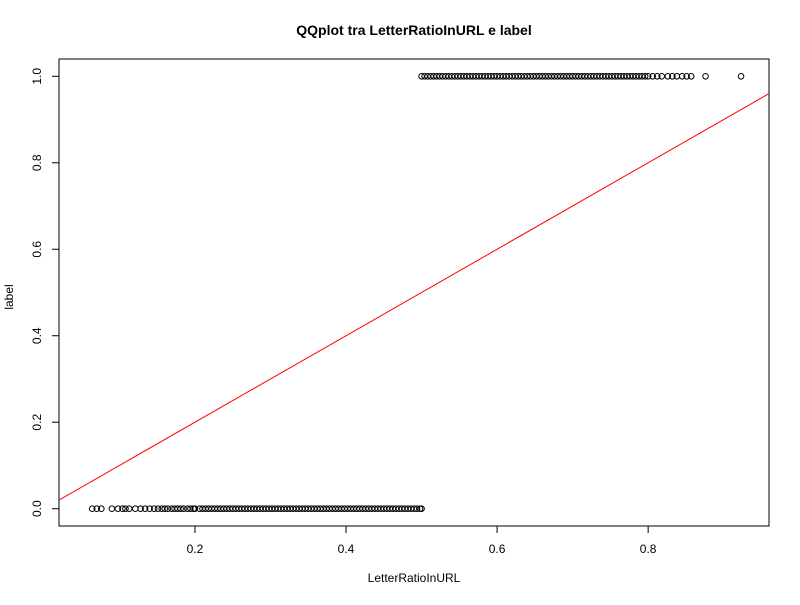 The image size is (800, 605). What do you see at coordinates (195, 549) in the screenshot?
I see `x-tick-label: 0.2` at bounding box center [195, 549].